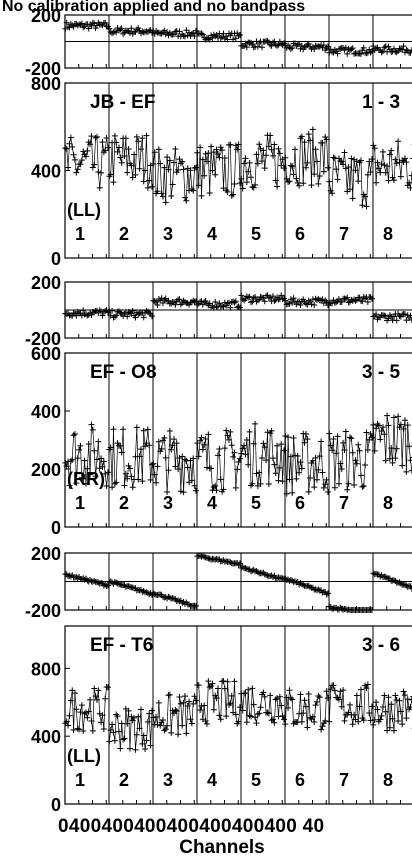  I want to click on baseline-3-amplitude-line, so click(306, 710).